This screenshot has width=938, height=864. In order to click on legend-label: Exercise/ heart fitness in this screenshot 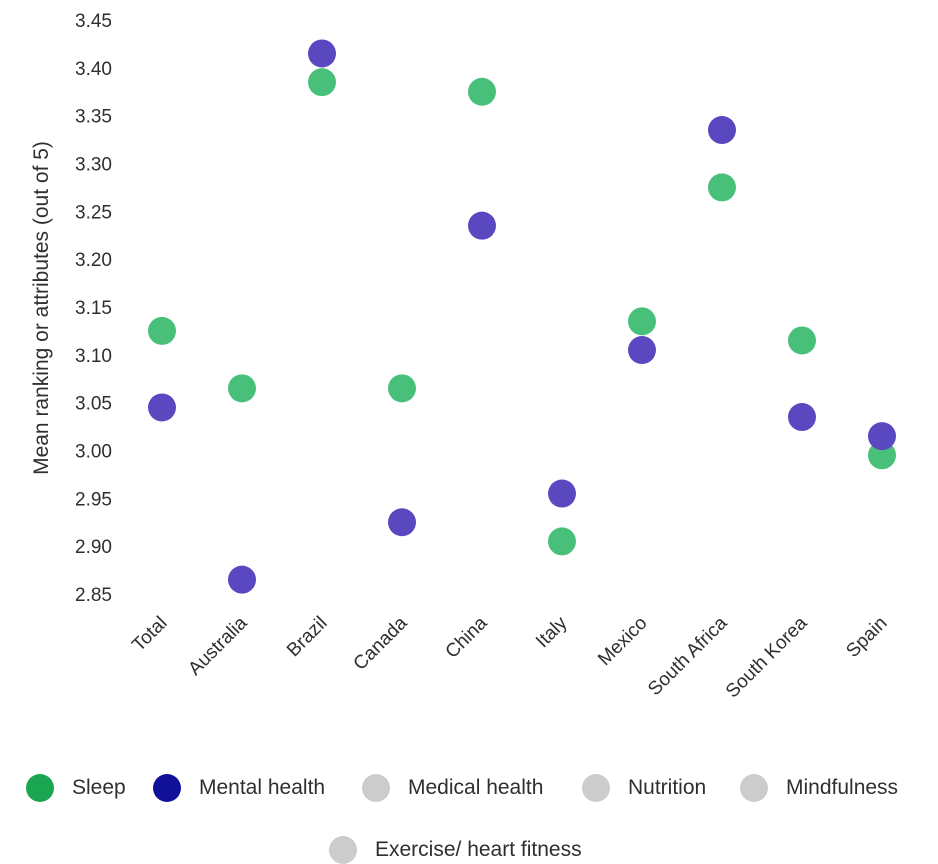, I will do `click(478, 849)`.